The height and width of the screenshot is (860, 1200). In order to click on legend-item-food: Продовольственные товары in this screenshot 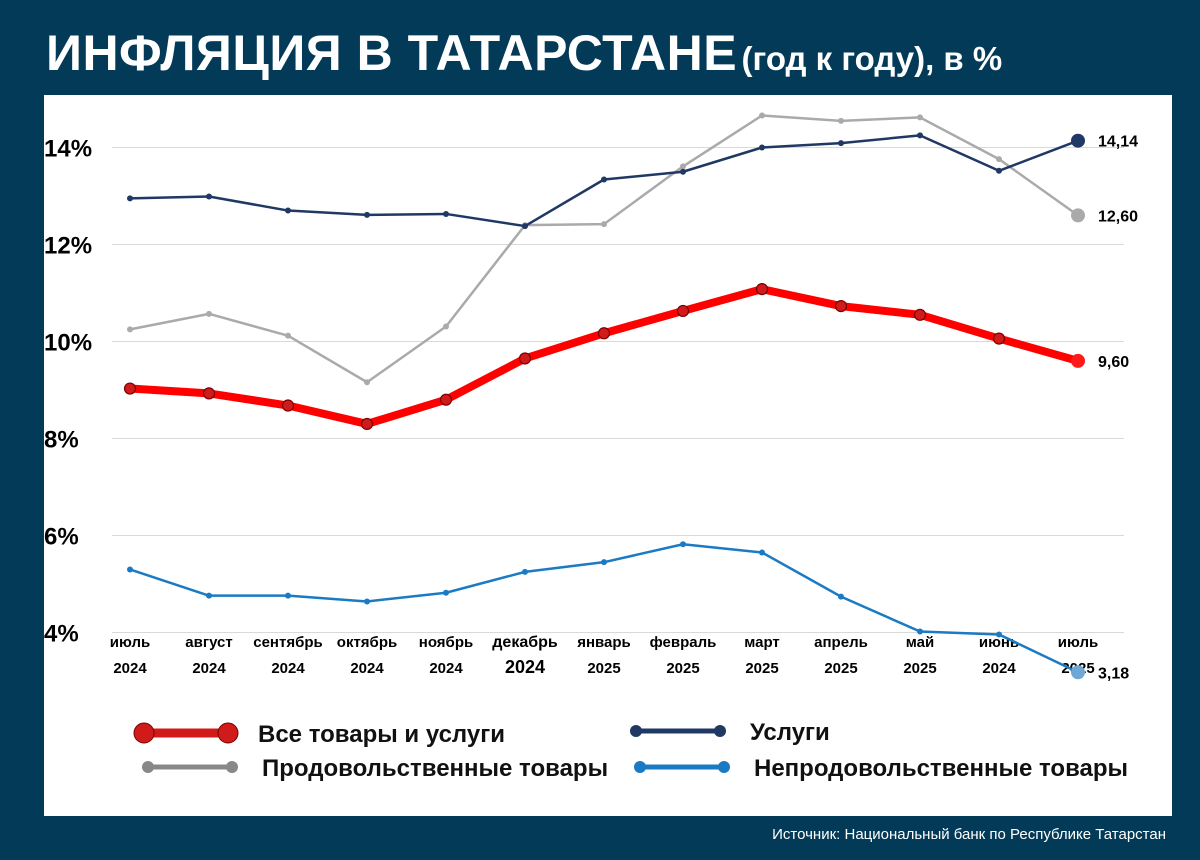, I will do `click(375, 768)`.